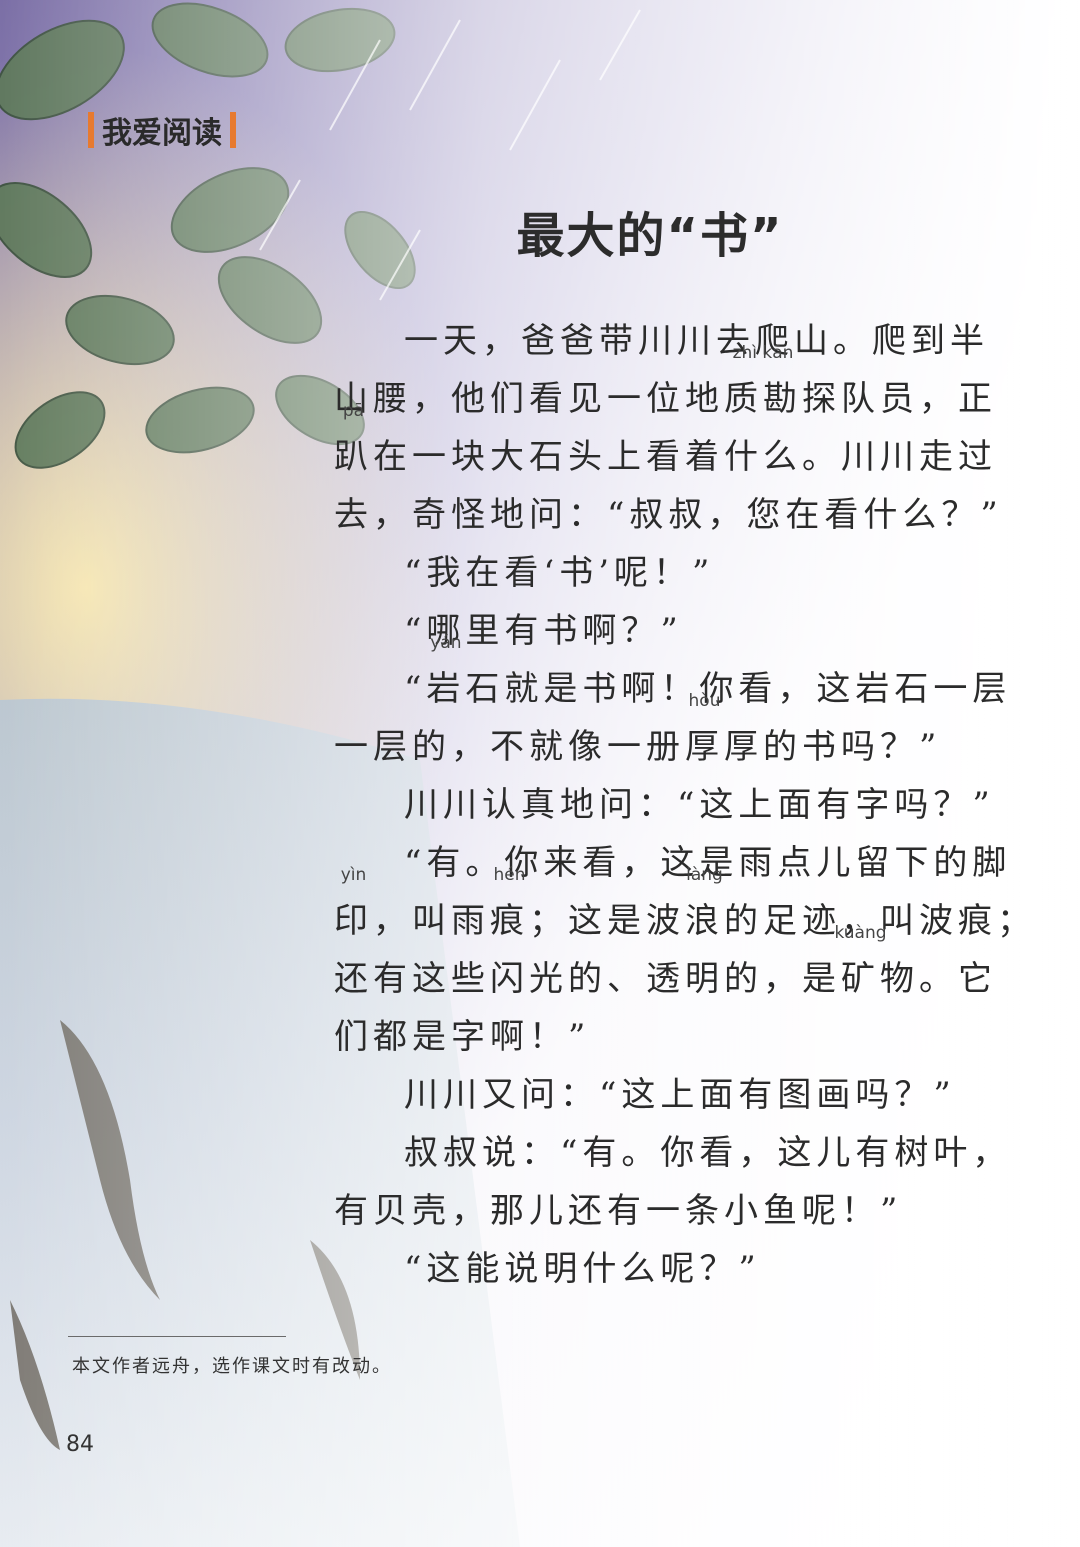 The width and height of the screenshot is (1080, 1547). What do you see at coordinates (559, 573) in the screenshot?
I see `text-line: “我在看‘书’呢！”` at bounding box center [559, 573].